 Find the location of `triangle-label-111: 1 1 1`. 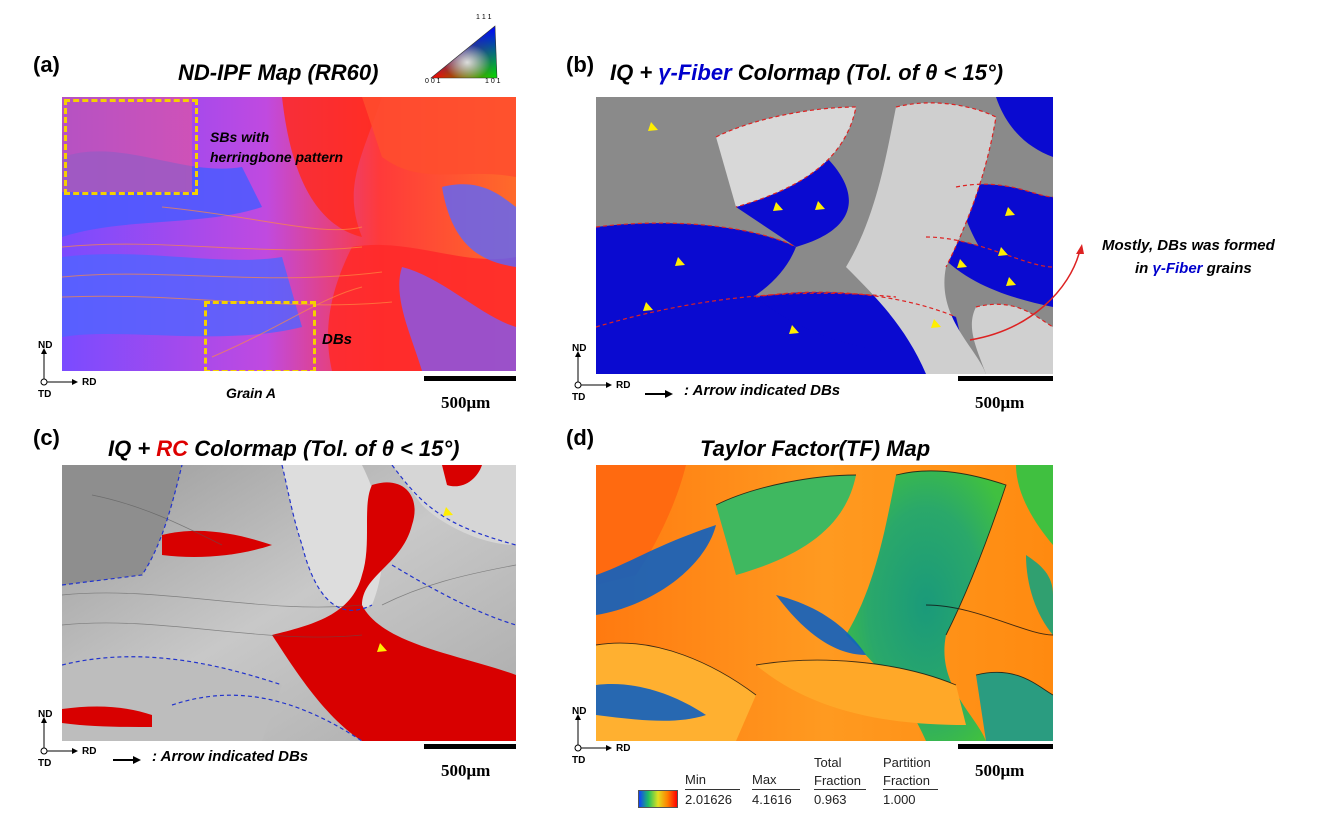

triangle-label-111: 1 1 1 is located at coordinates (484, 17).